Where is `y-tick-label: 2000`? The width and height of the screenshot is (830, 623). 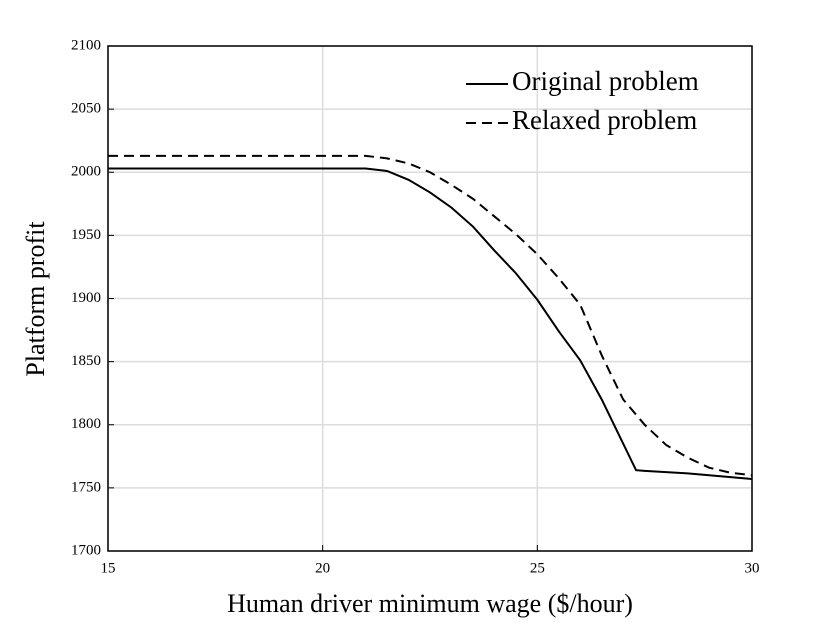
y-tick-label: 2000 is located at coordinates (86, 172).